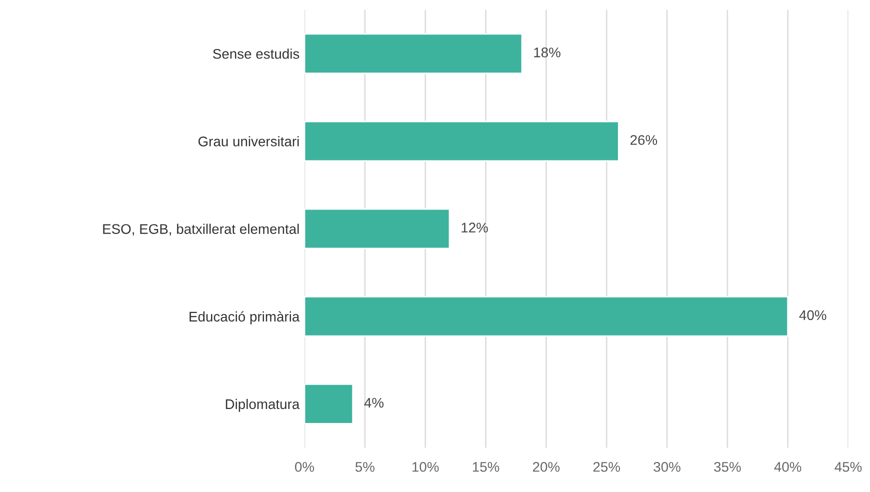 This screenshot has height=492, width=870. What do you see at coordinates (812, 315) in the screenshot?
I see `data-label: 40%` at bounding box center [812, 315].